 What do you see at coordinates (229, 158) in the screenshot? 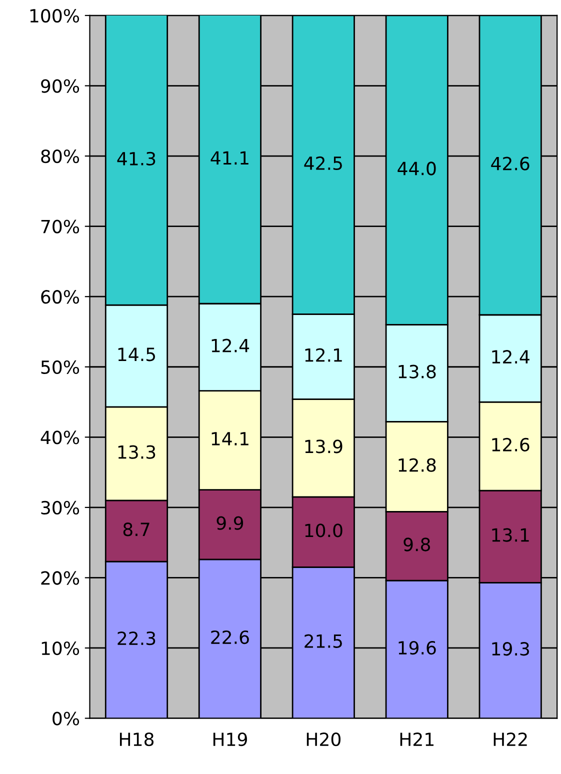
I see `data-label: 41.1` at bounding box center [229, 158].